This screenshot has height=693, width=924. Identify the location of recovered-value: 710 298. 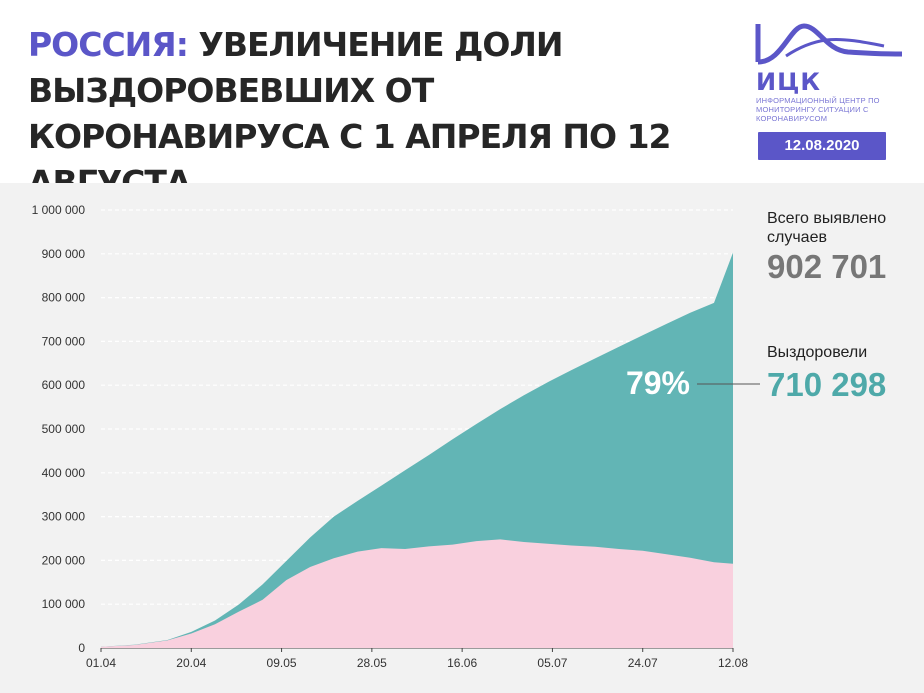
(827, 384).